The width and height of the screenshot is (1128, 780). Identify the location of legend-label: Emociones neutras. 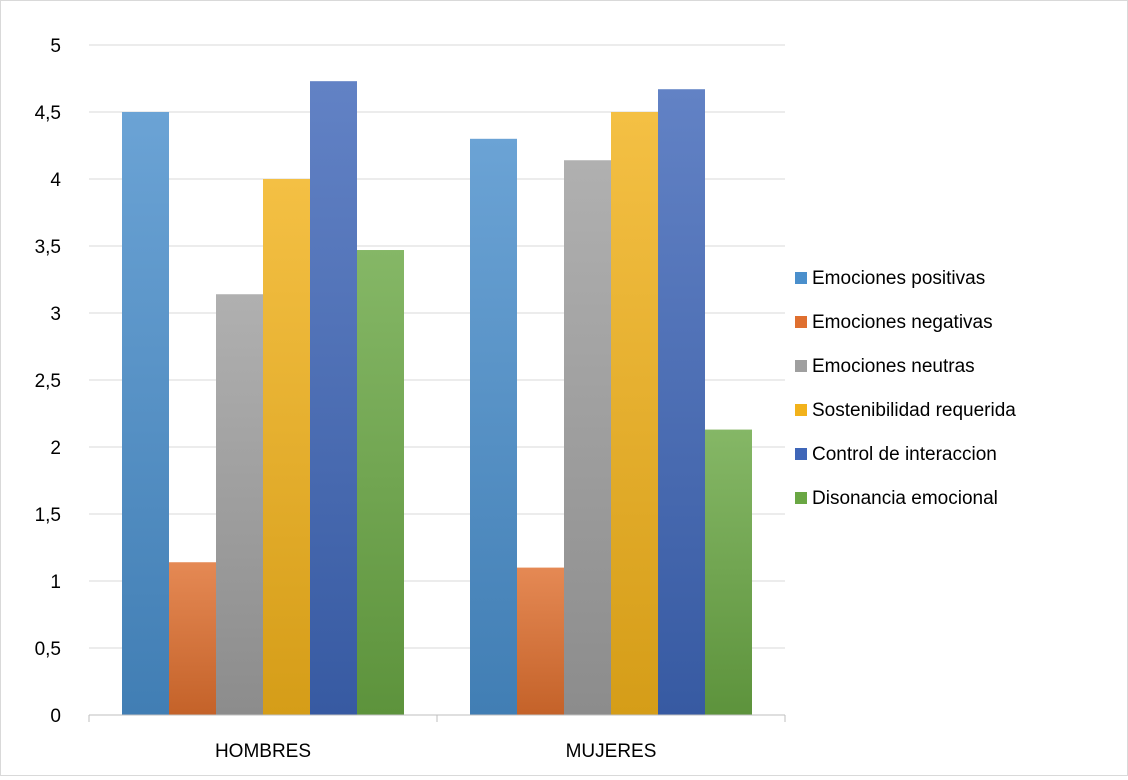
(893, 366).